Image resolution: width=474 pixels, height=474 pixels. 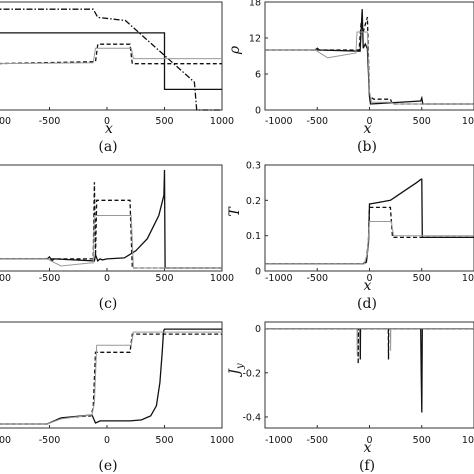 What do you see at coordinates (255, 4) in the screenshot?
I see `y-tick-label: 18` at bounding box center [255, 4].